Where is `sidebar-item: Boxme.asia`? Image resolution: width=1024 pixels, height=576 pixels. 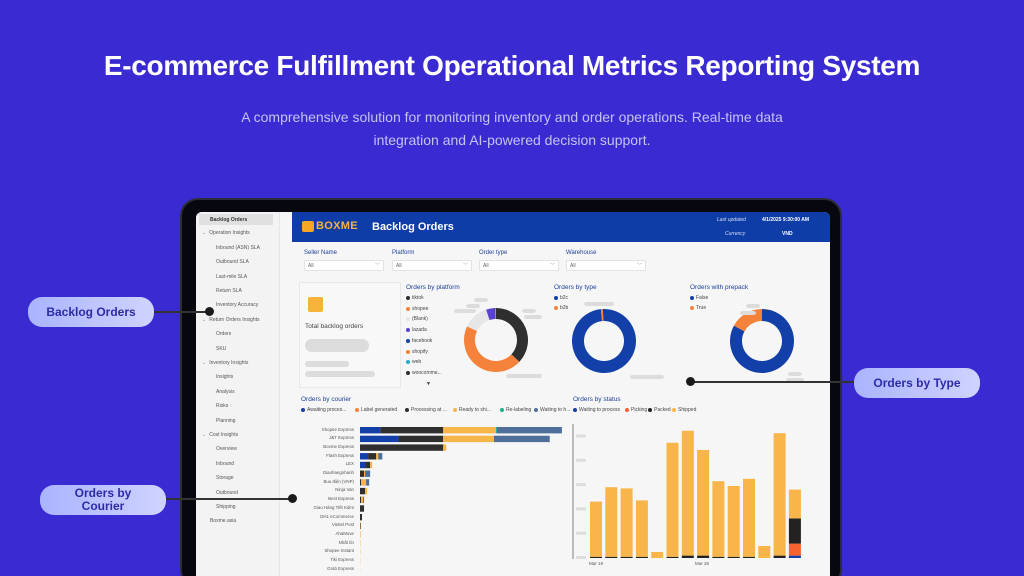
sidebar-item: Boxme.asia is located at coordinates (223, 521).